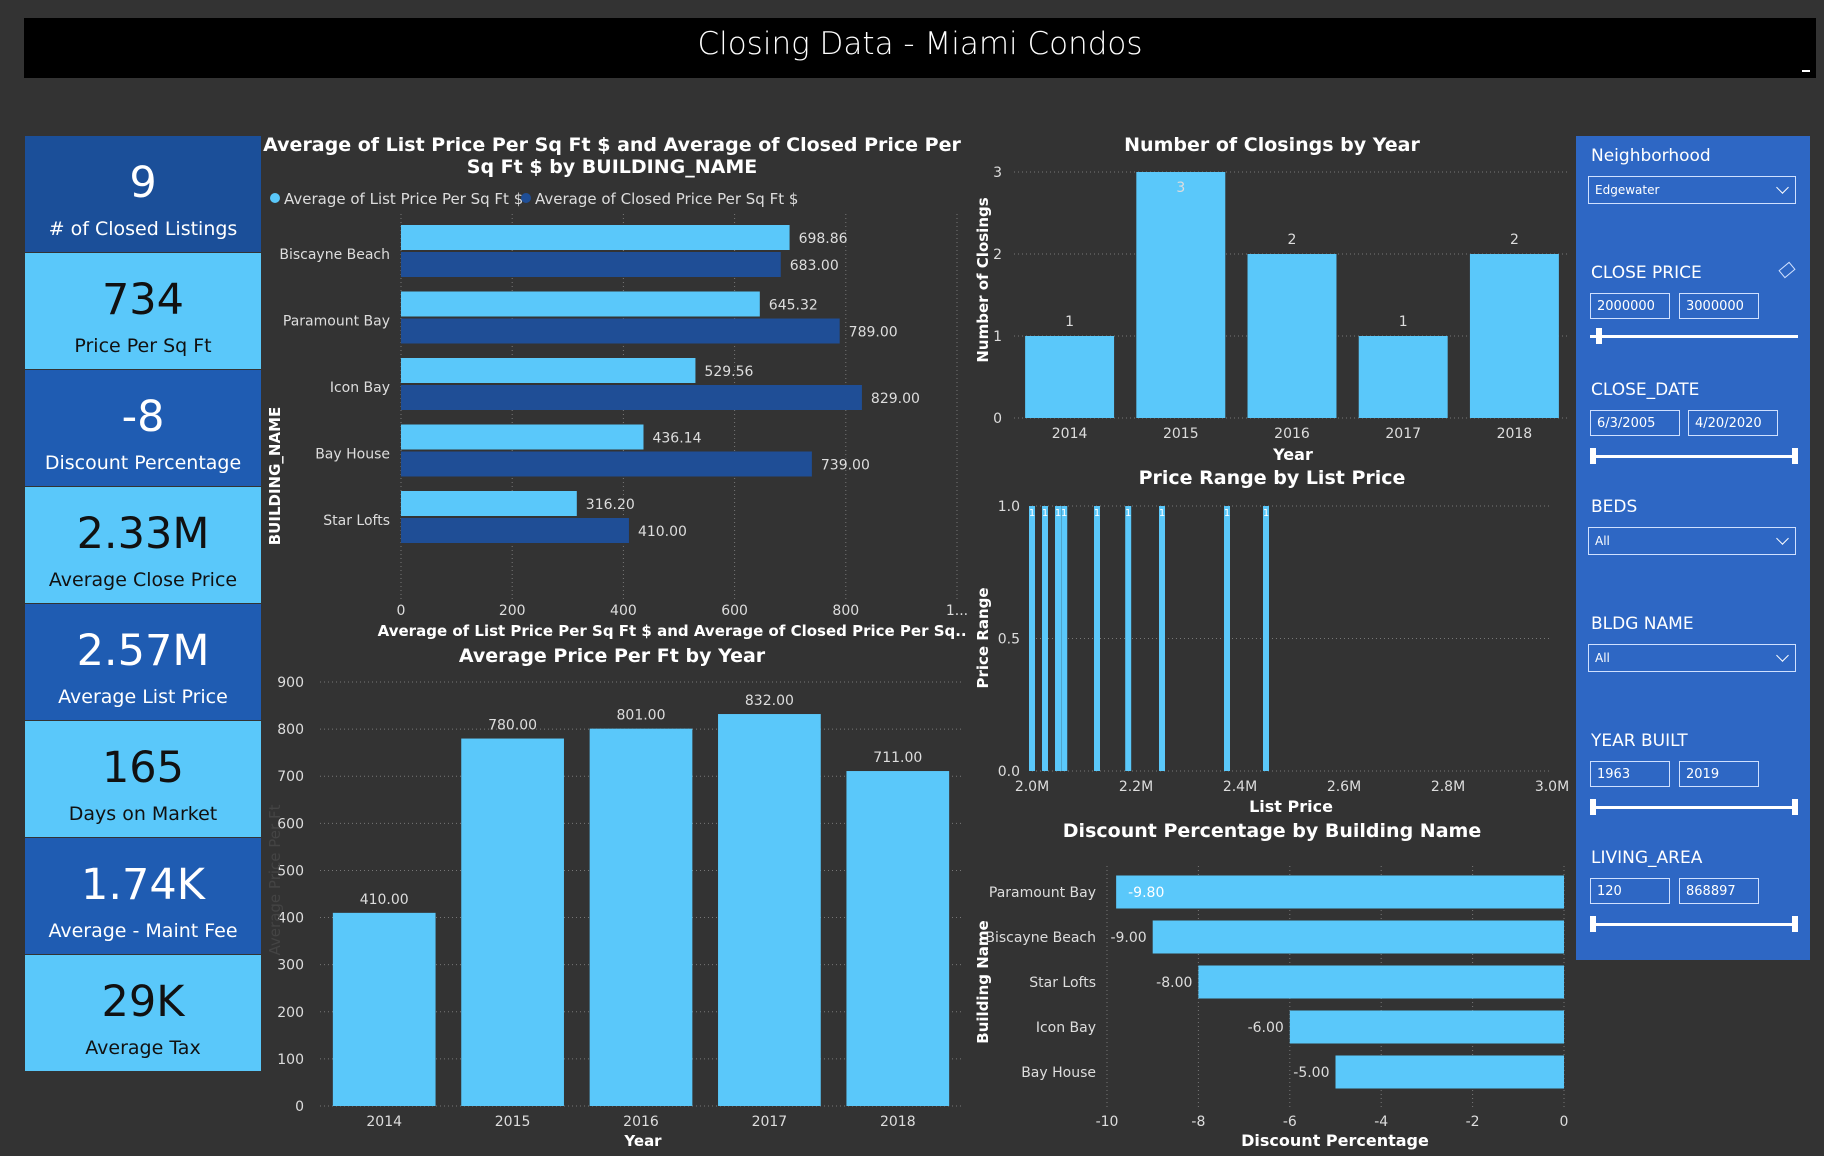  Describe the element at coordinates (143, 1013) in the screenshot. I see `kpi-card-avg-tax: 29K Average Tax` at that location.